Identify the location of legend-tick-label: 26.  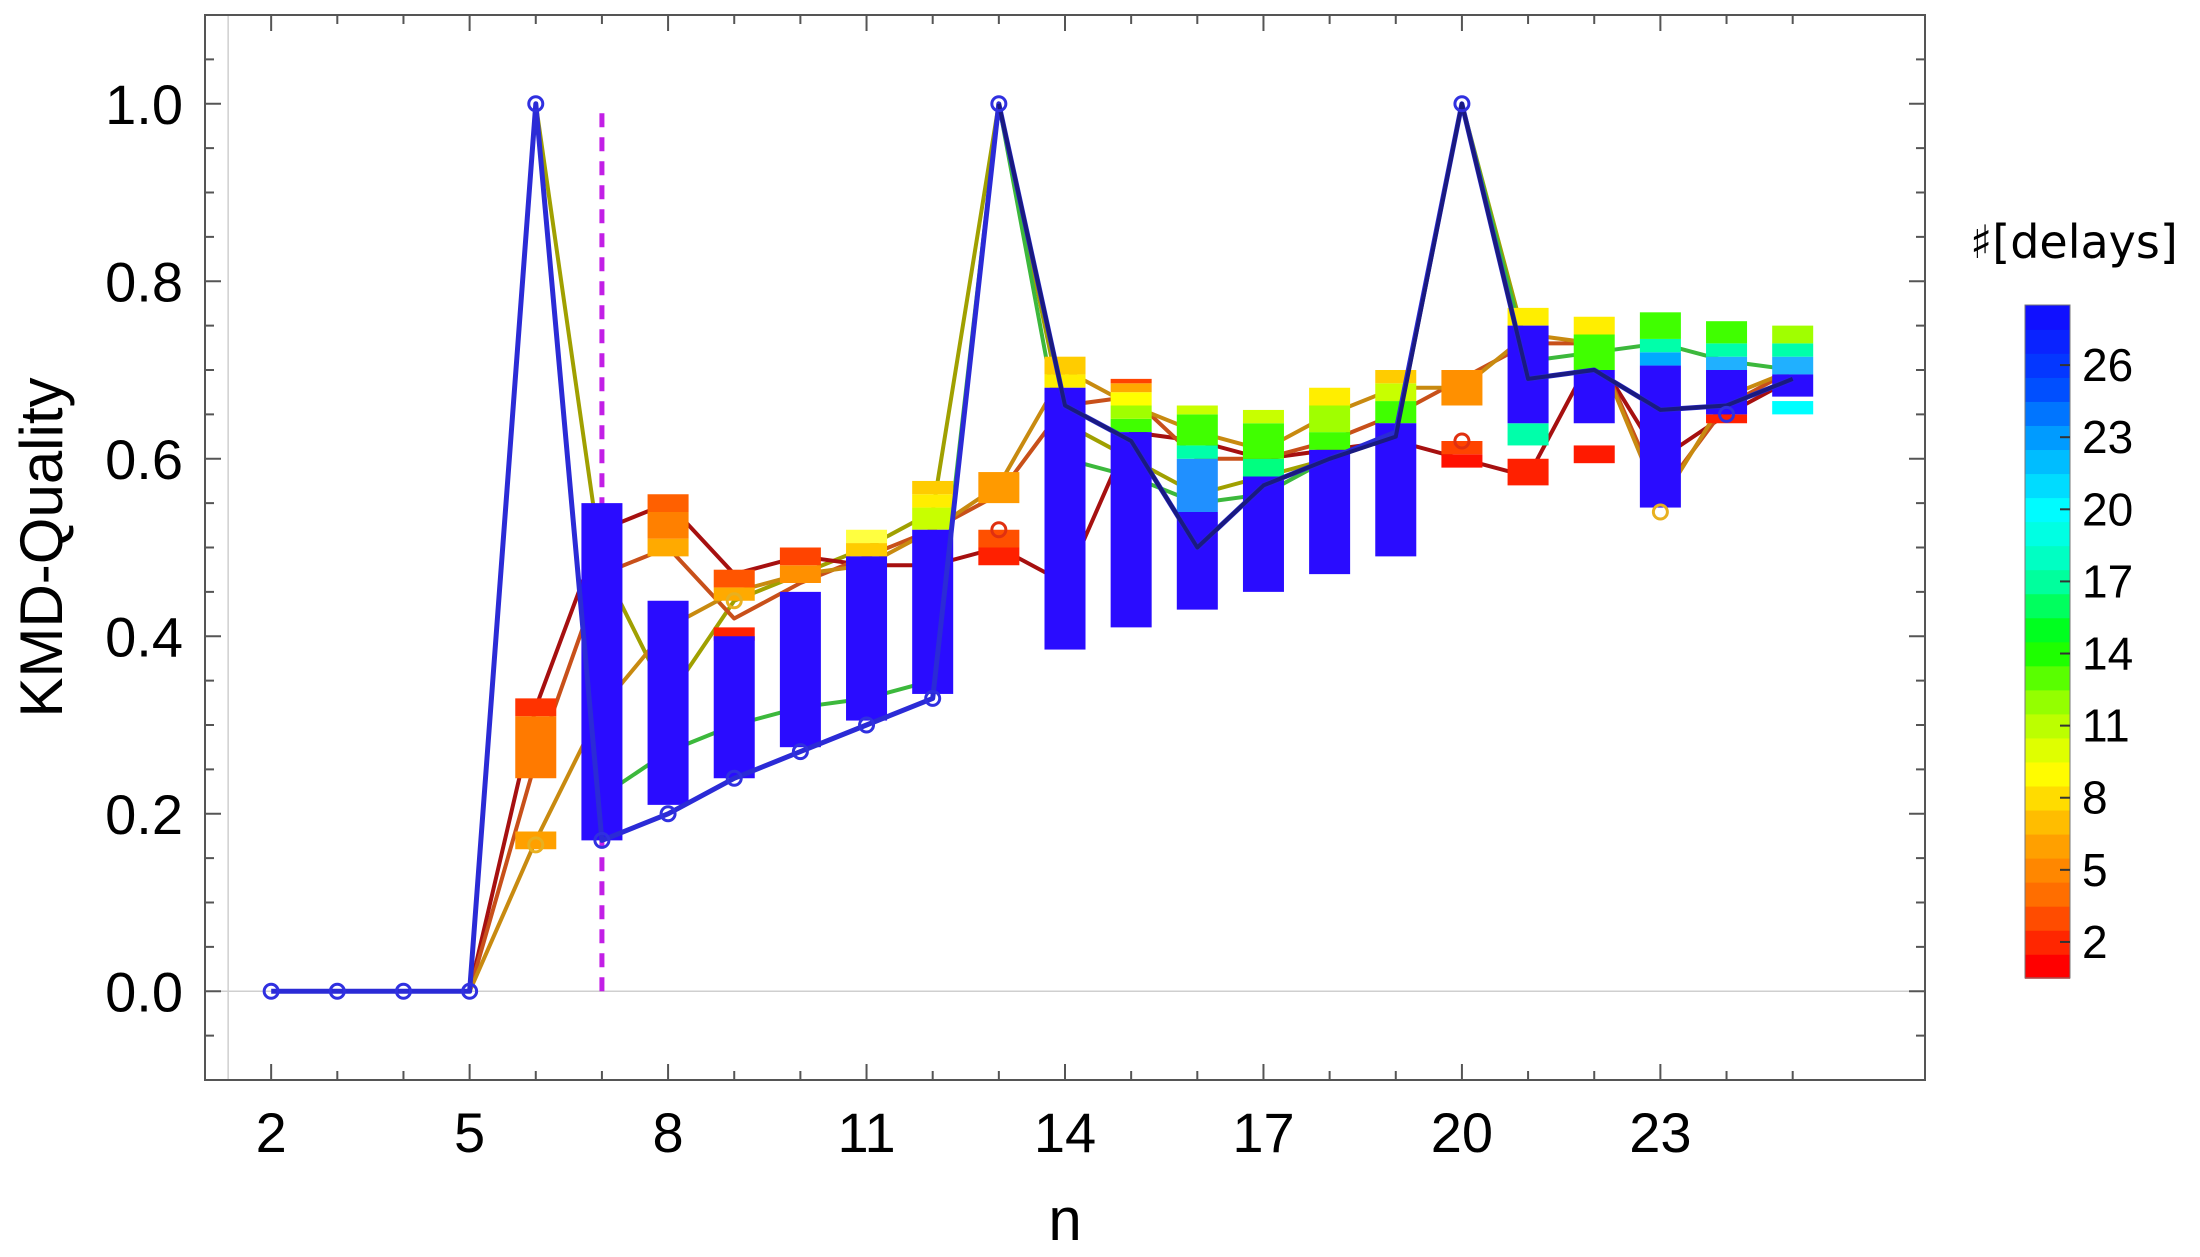
(2107, 365).